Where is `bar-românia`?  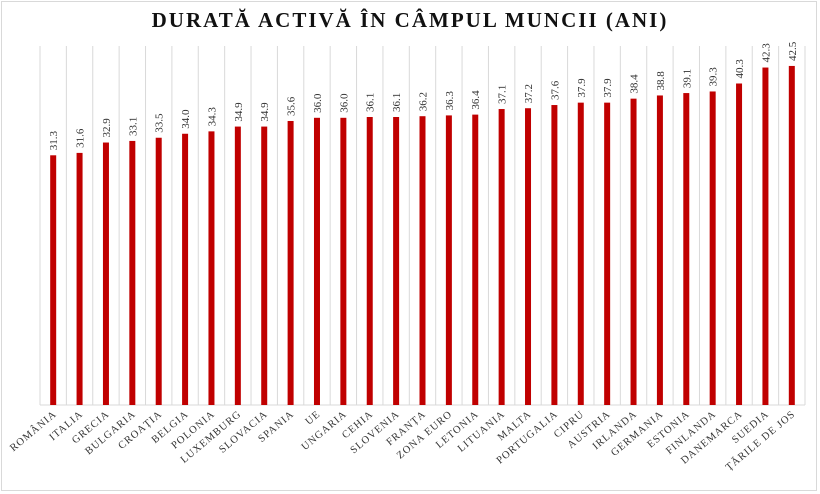 bar-românia is located at coordinates (53, 280).